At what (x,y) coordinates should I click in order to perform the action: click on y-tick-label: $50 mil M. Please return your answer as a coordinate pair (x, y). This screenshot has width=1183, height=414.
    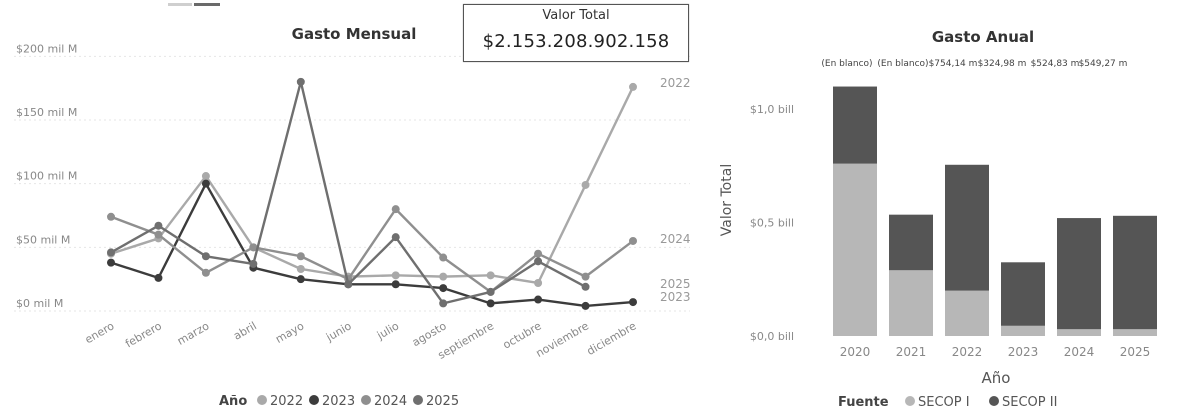
    Looking at the image, I should click on (43, 239).